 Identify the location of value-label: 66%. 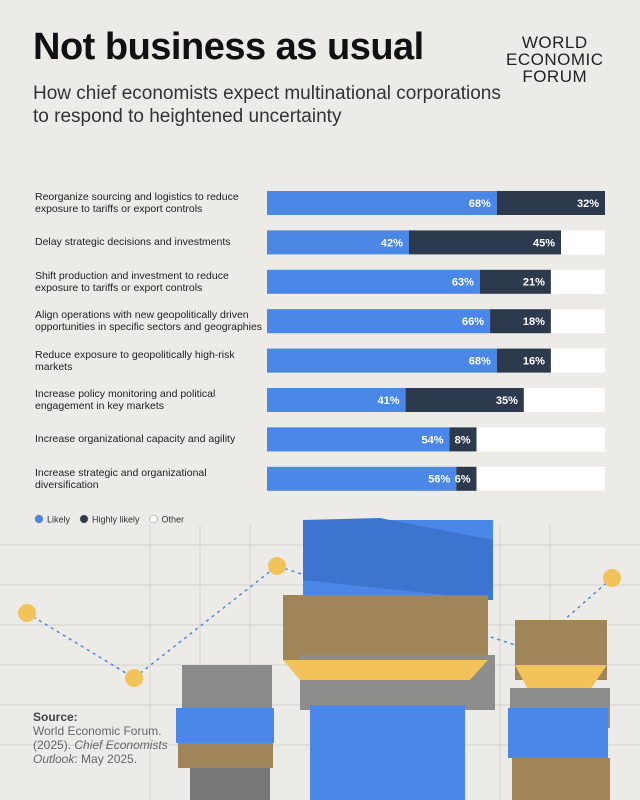
(473, 322).